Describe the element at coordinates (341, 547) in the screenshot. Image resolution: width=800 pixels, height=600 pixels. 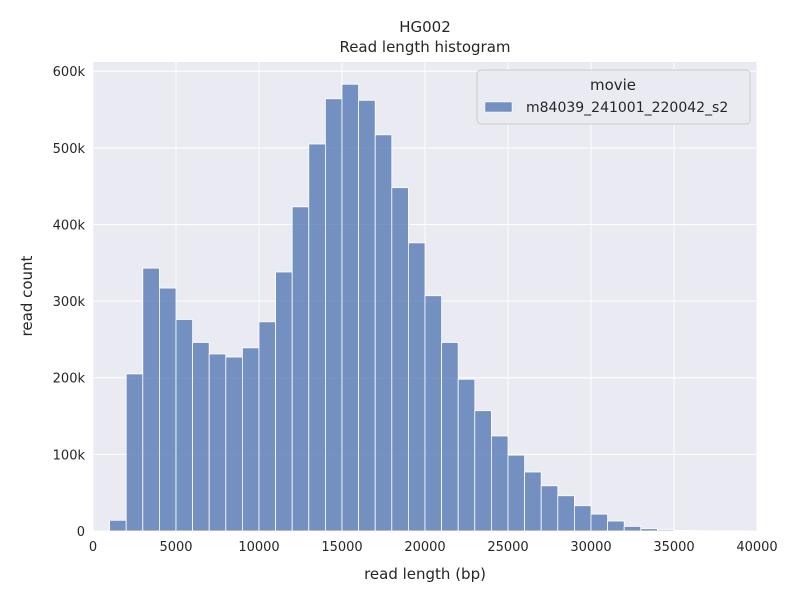
I see `x-tick-label-3: 15000` at that location.